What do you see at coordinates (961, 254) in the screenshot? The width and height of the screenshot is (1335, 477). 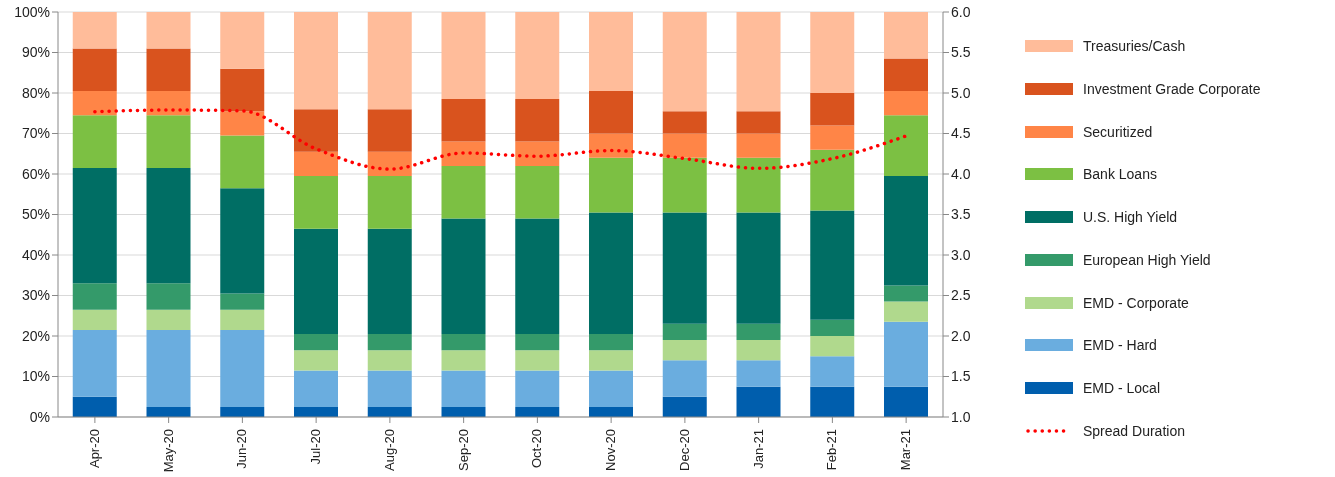 I see `y2-tick-label: 3.0` at bounding box center [961, 254].